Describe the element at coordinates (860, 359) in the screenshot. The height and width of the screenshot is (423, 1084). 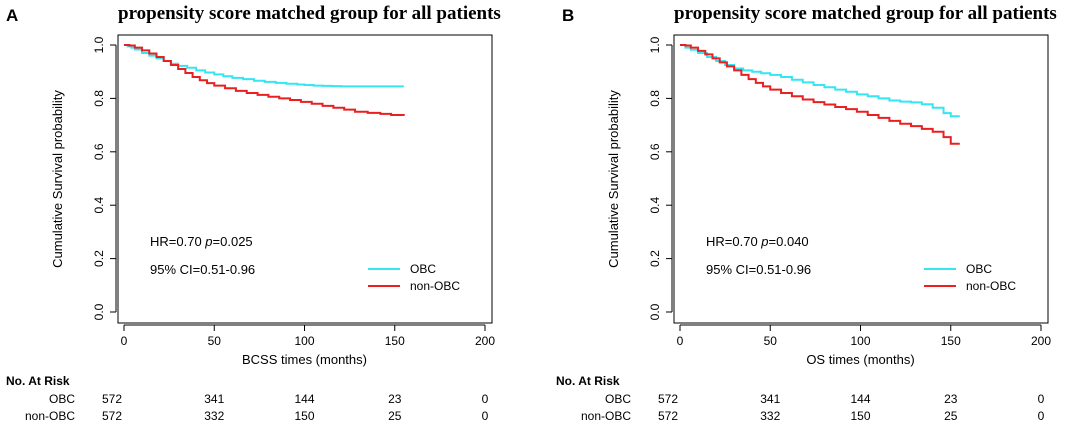
I see `x-axis-label: OS times (months)` at that location.